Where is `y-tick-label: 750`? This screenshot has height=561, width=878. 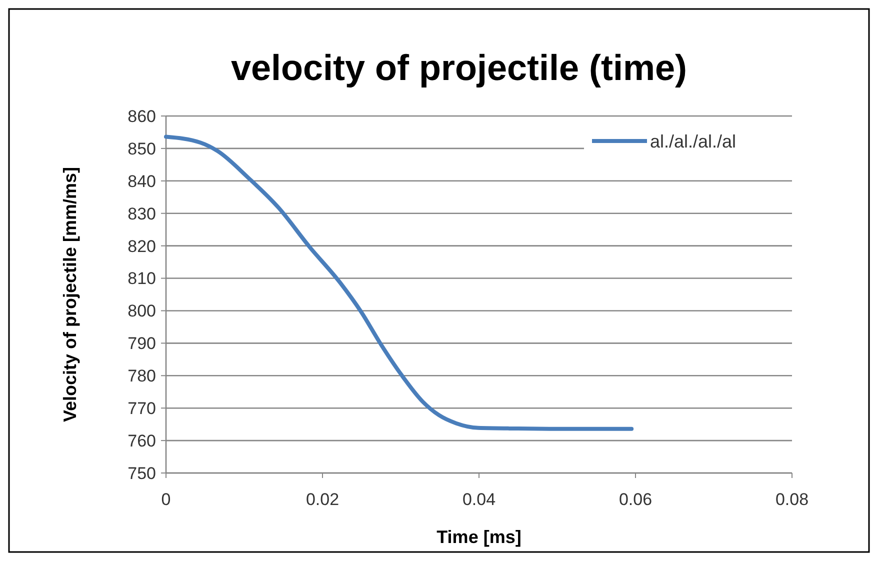
y-tick-label: 750 is located at coordinates (142, 473).